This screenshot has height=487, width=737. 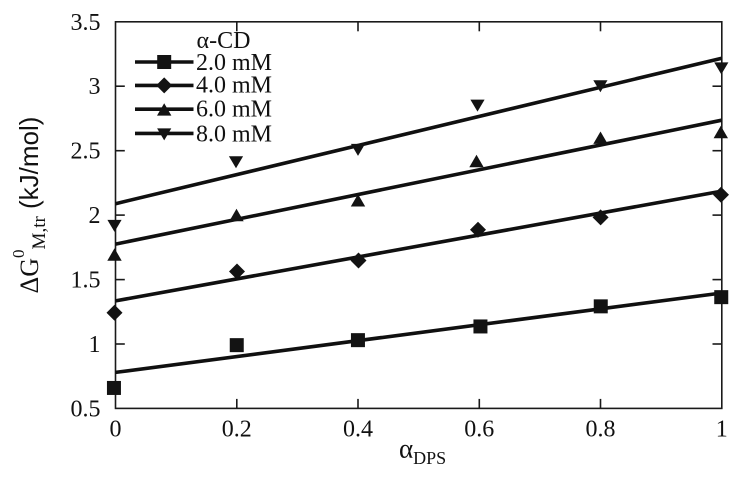 I want to click on svg-text: 0.8, so click(x=601, y=429).